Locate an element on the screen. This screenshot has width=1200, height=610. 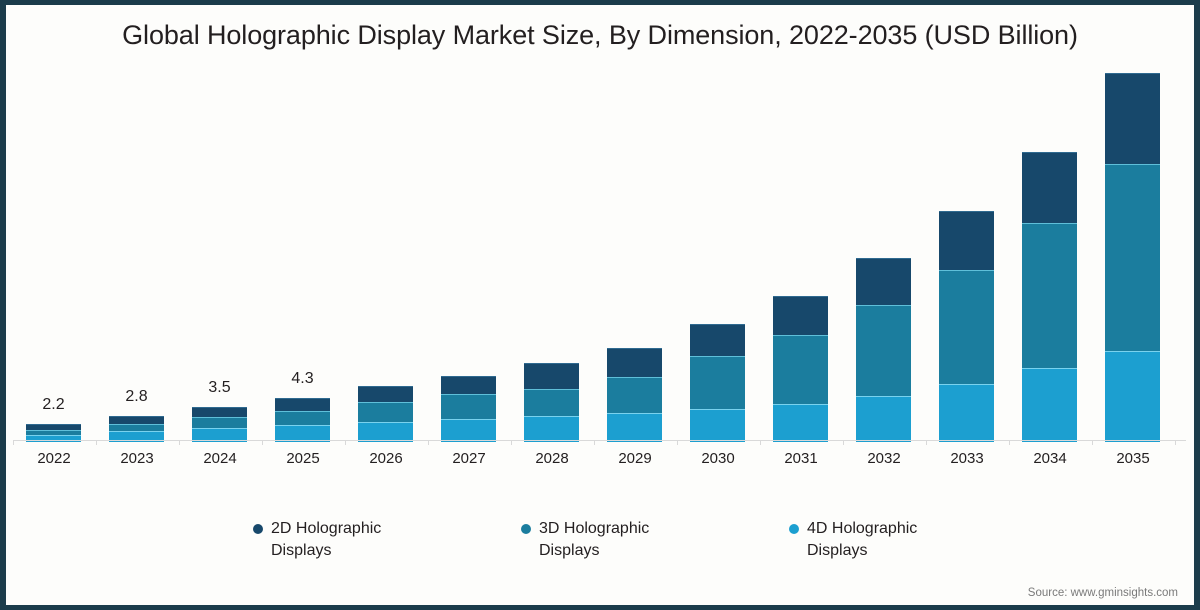
bar-2028 is located at coordinates (551, 402).